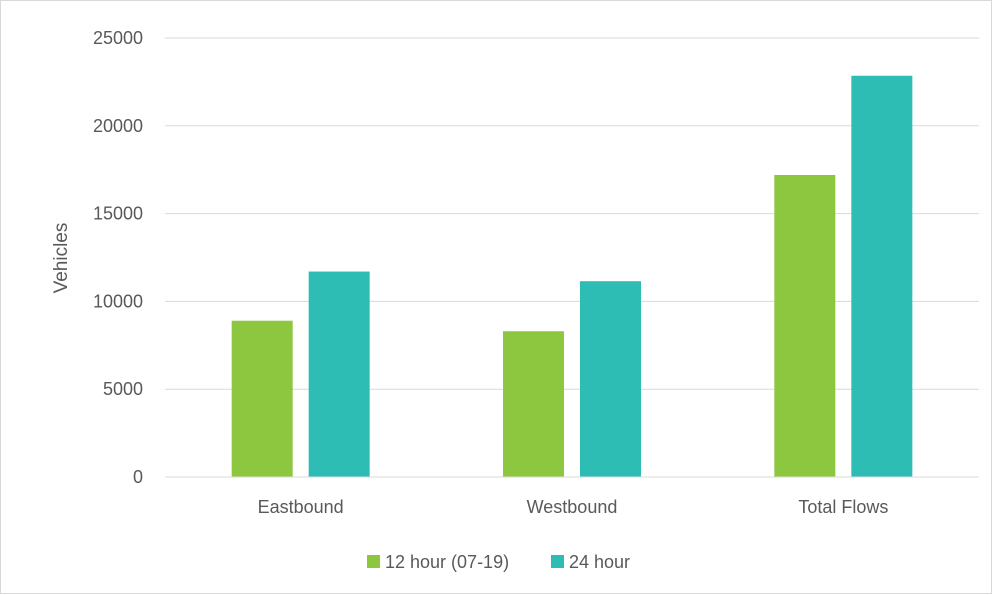 The width and height of the screenshot is (992, 595). Describe the element at coordinates (843, 507) in the screenshot. I see `x-category-label: Total Flows` at that location.